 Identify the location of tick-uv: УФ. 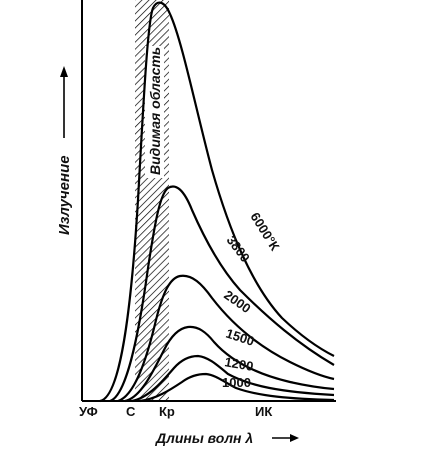
(88, 411).